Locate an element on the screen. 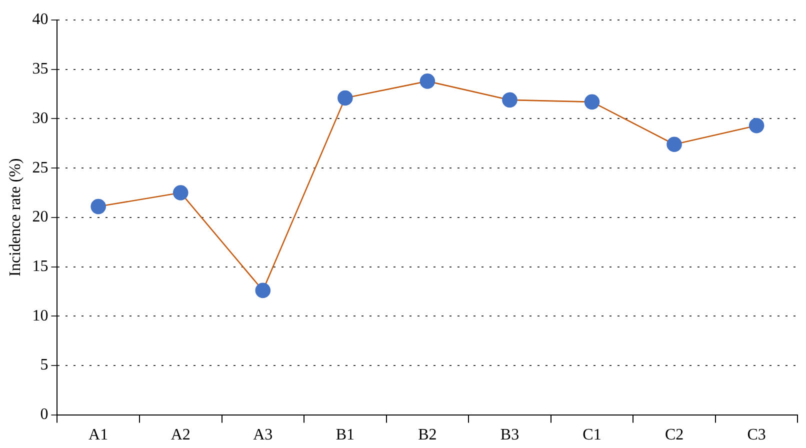  y-tick-label: 35 is located at coordinates (40, 69).